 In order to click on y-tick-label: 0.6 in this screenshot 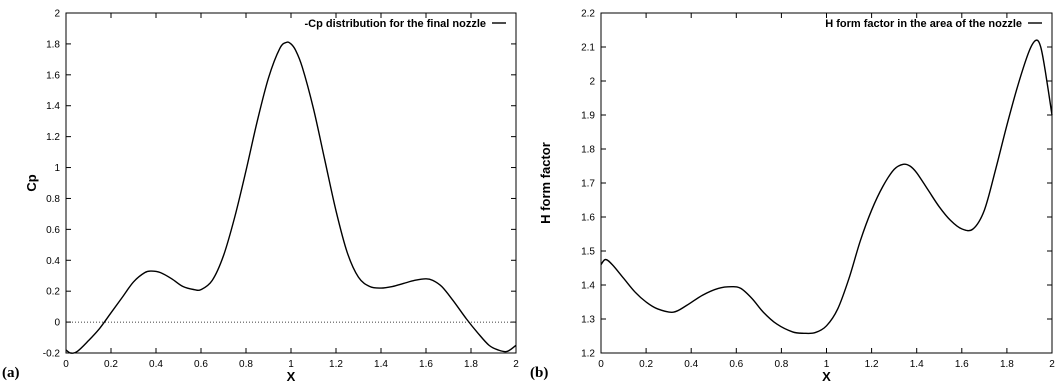, I will do `click(53, 230)`.